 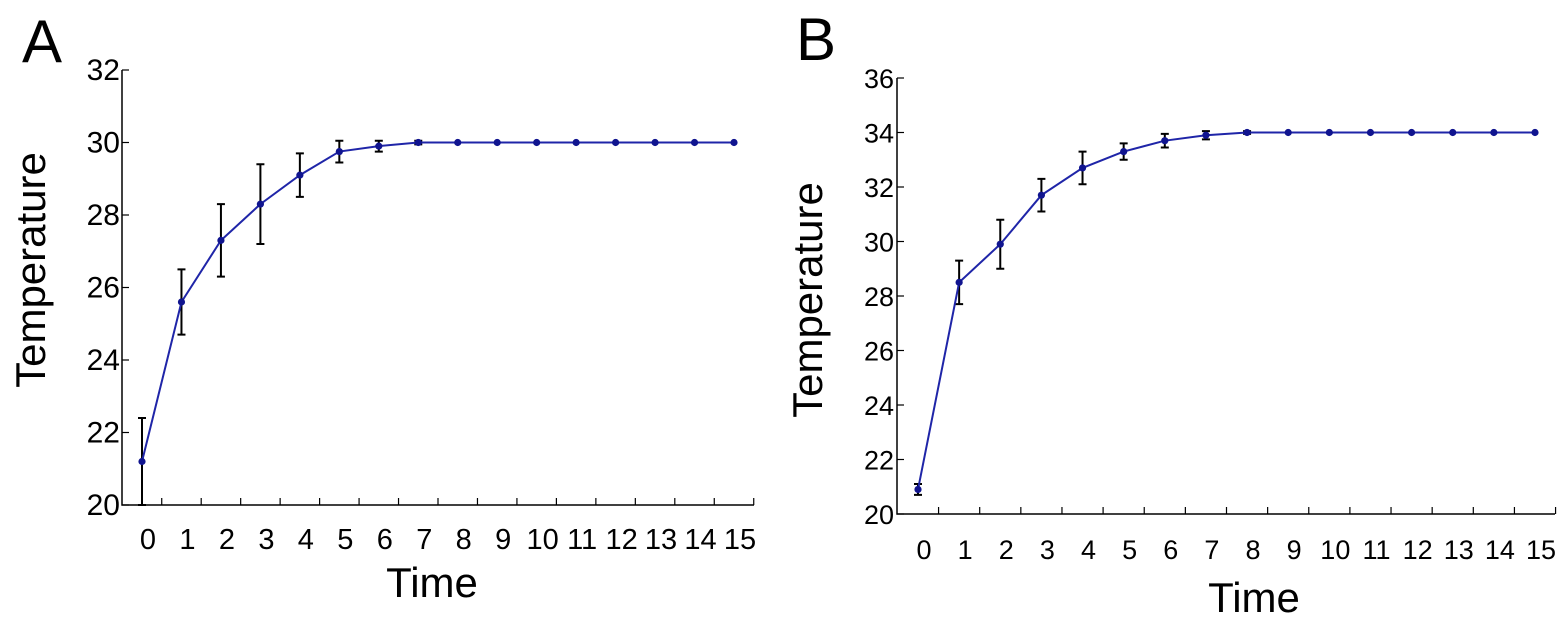 I want to click on panel-b-ytick-label-36: 36, so click(x=879, y=79).